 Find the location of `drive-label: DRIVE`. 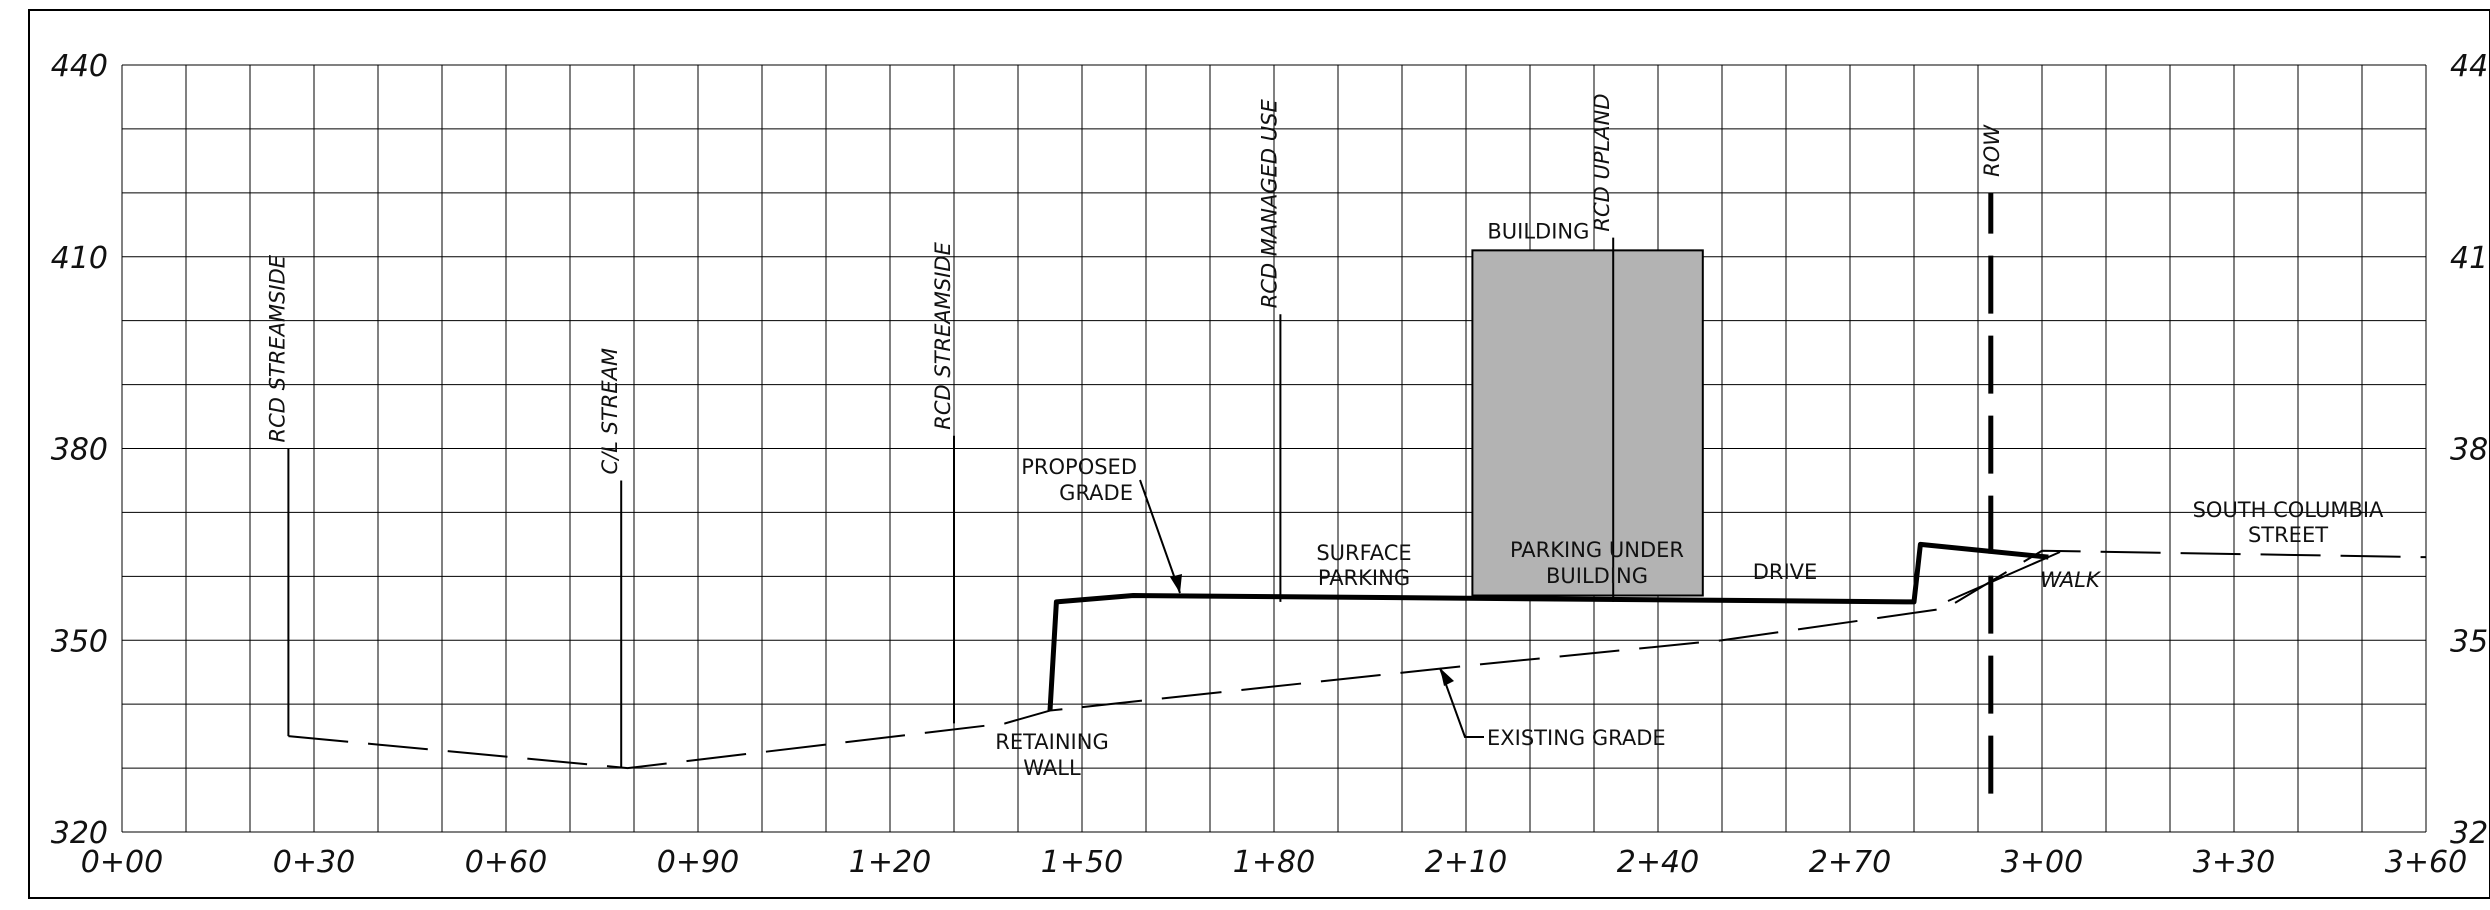

drive-label: DRIVE is located at coordinates (1785, 572).